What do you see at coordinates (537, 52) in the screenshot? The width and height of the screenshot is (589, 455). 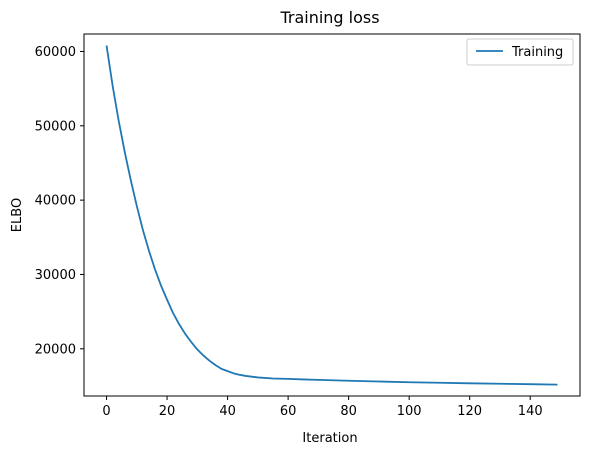 I see `legend-label-training: Training` at bounding box center [537, 52].